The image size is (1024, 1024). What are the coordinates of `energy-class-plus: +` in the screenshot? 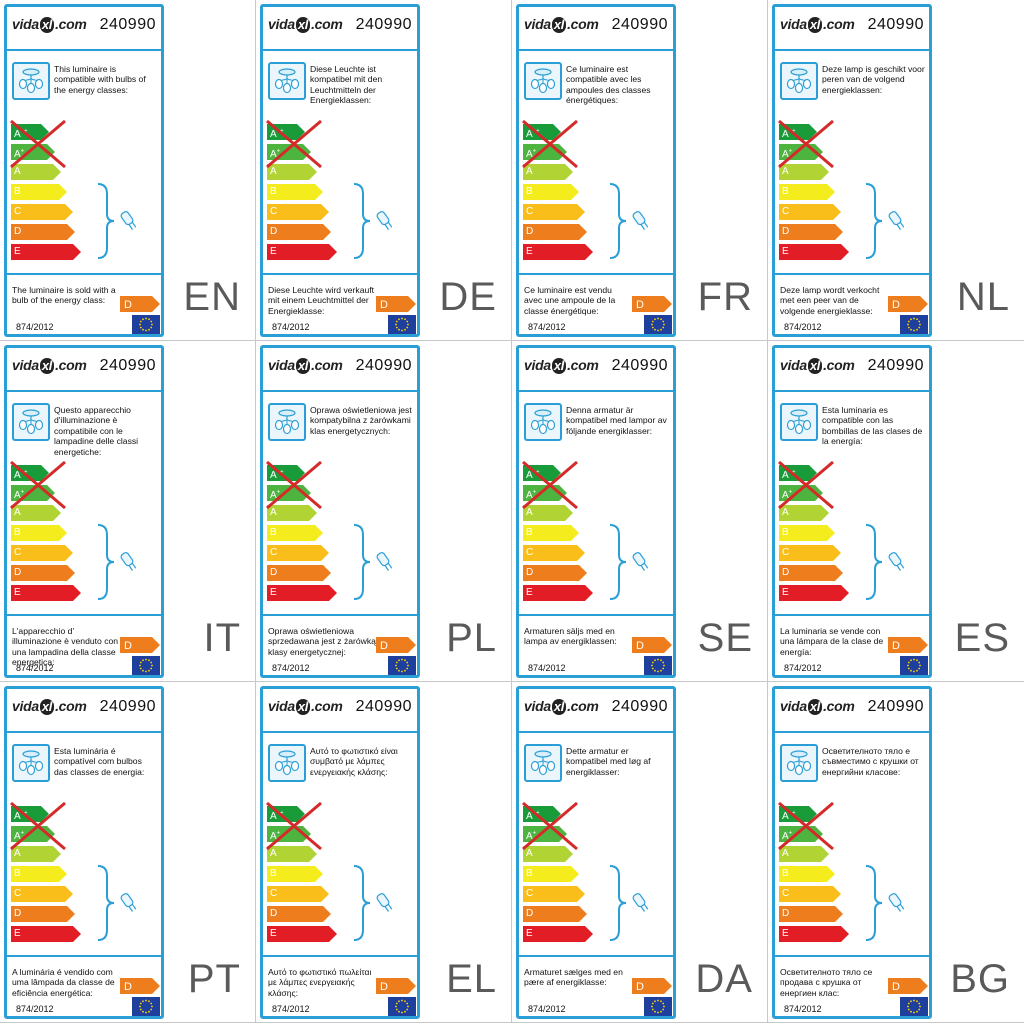 It's located at (22, 152).